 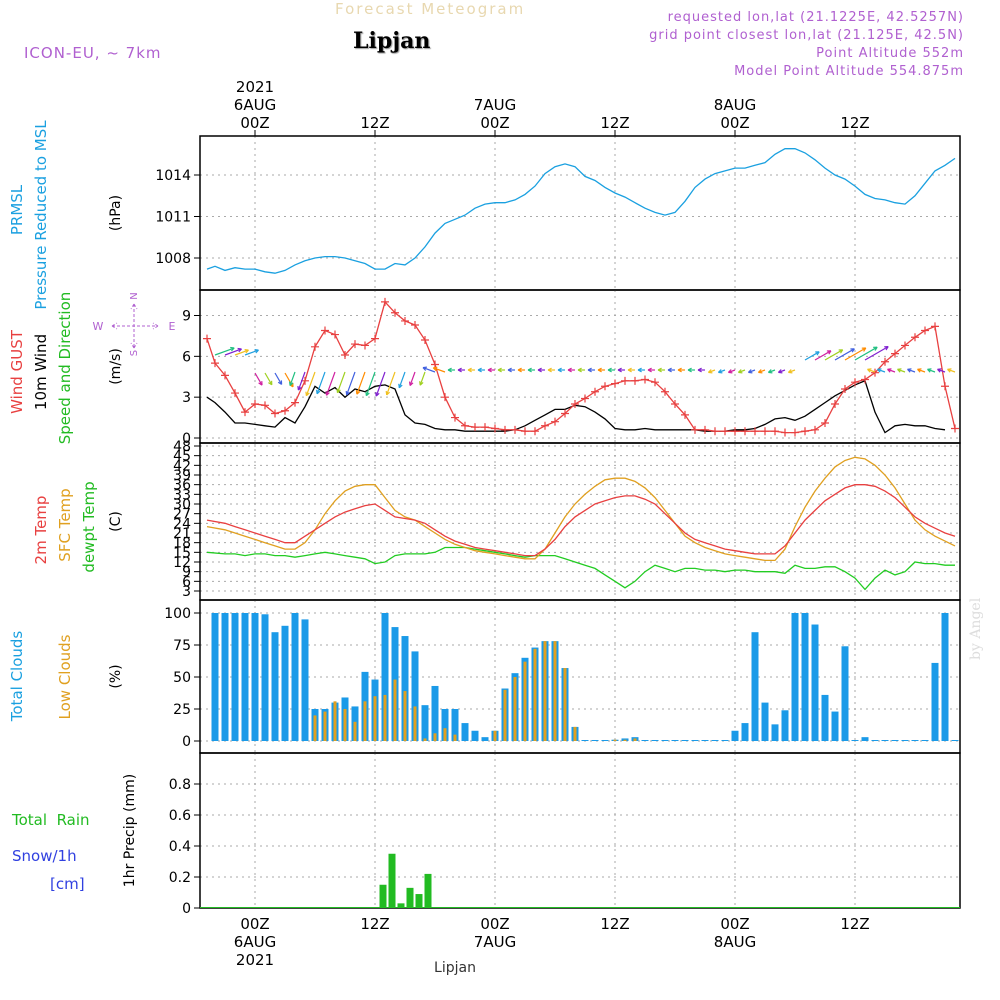 What do you see at coordinates (182, 710) in the screenshot?
I see `y-tick-label: 25` at bounding box center [182, 710].